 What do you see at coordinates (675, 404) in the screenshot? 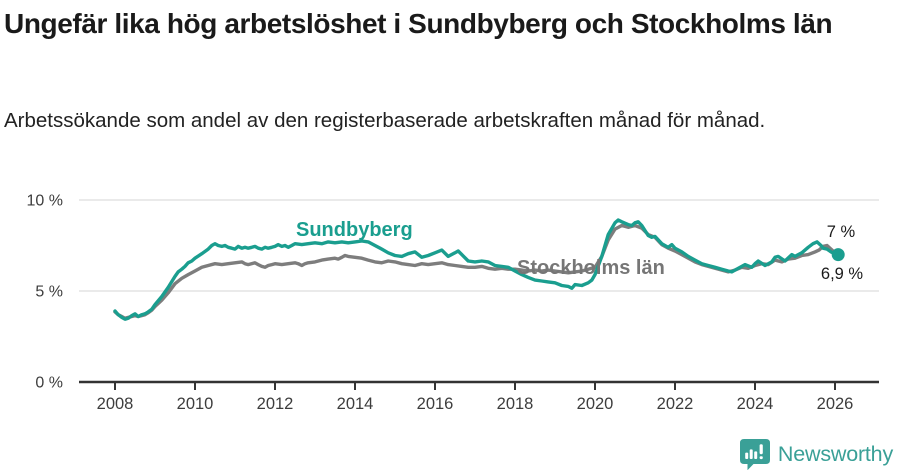
I see `x-tick-label-2022: 2022` at bounding box center [675, 404].